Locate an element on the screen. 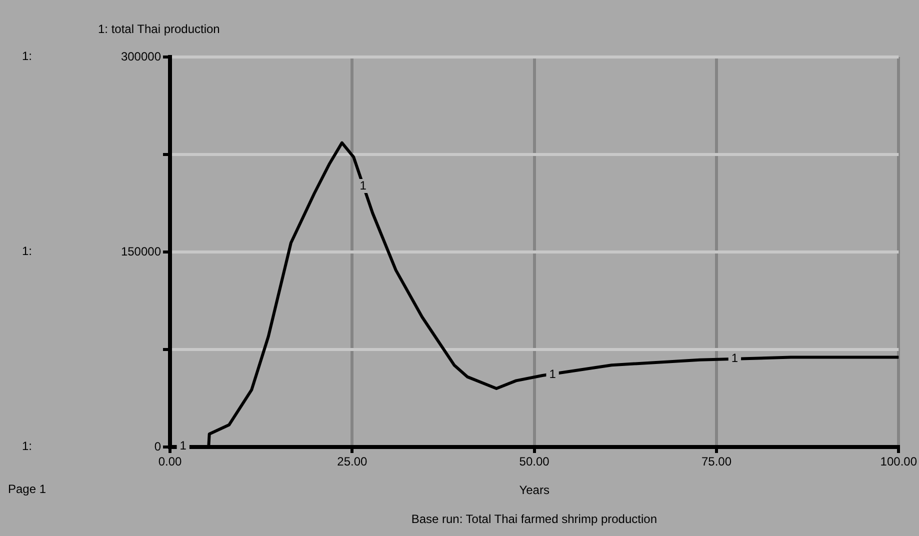 This screenshot has width=919, height=536. x-axis-title: Years is located at coordinates (534, 490).